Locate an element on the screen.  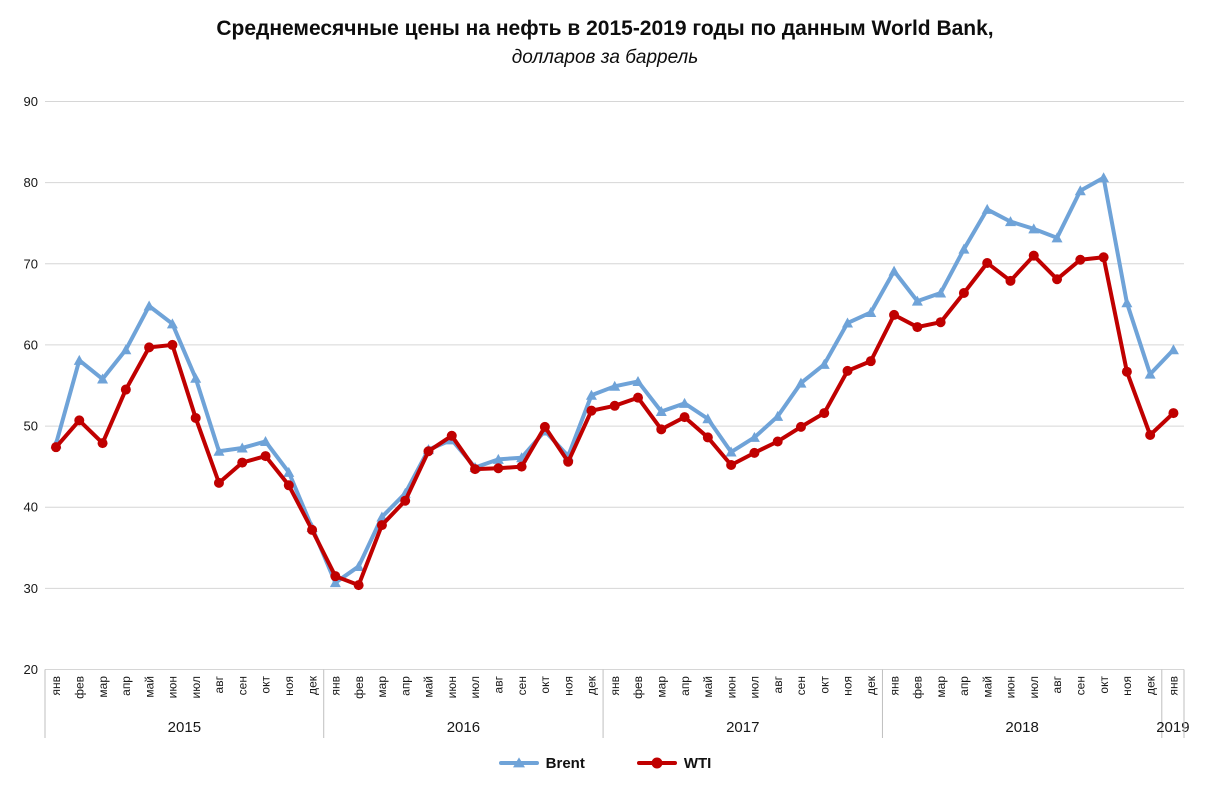
y-axis-tick-label: 80 is located at coordinates (31, 182).